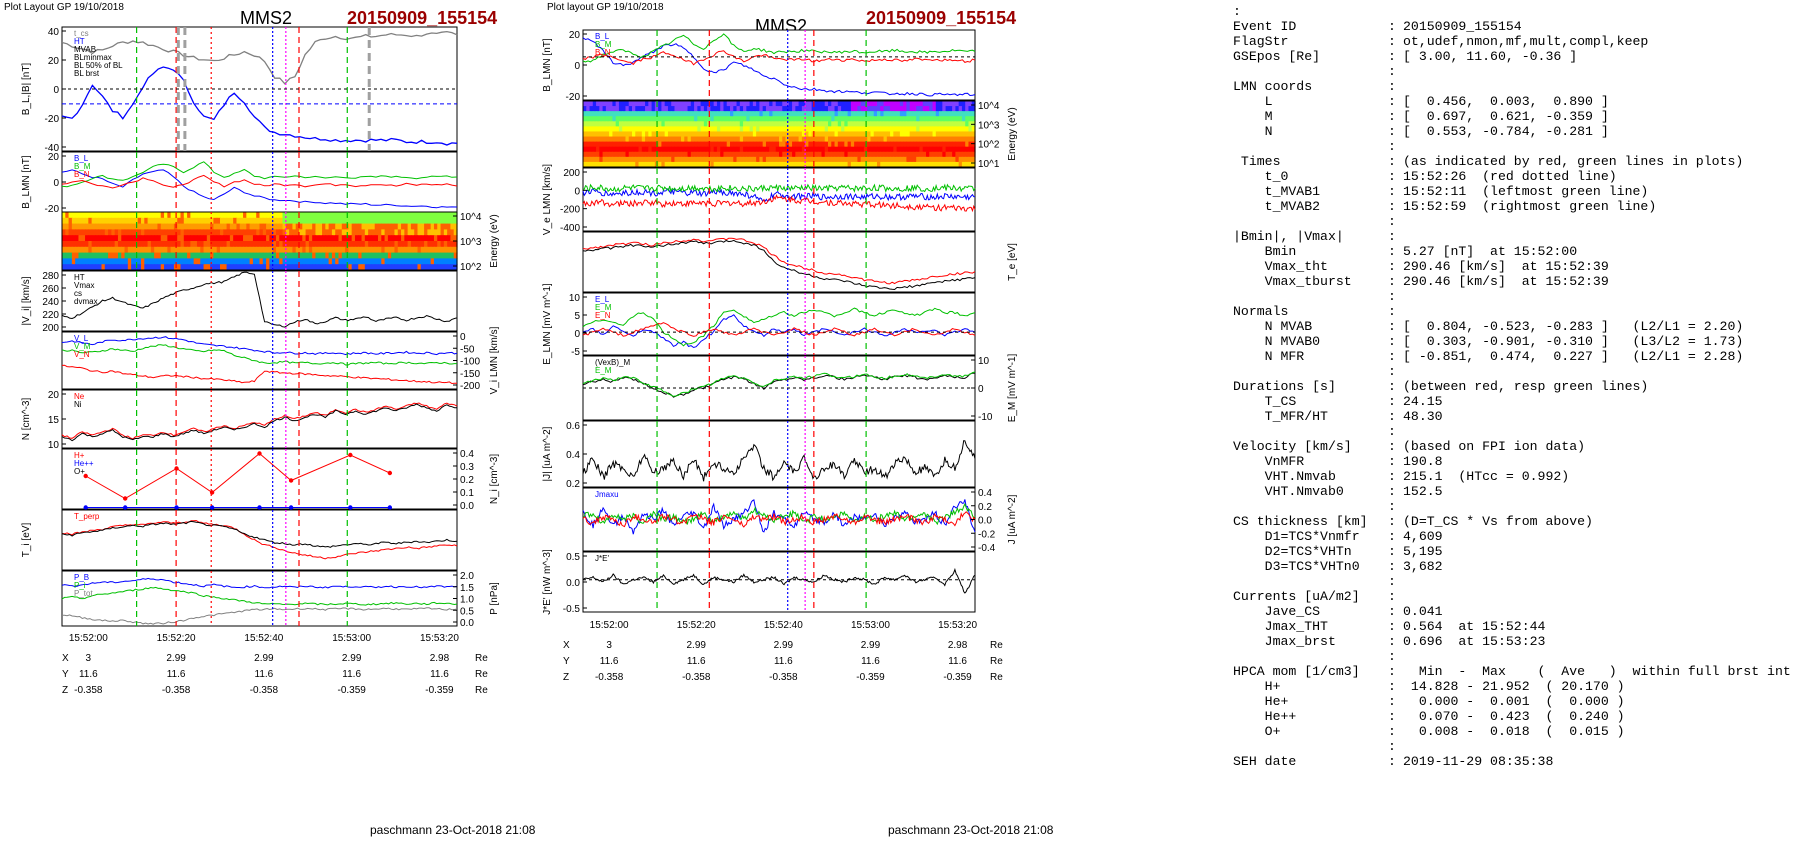 The width and height of the screenshot is (1804, 841). Describe the element at coordinates (467, 576) in the screenshot. I see `y-tick-label: 2.0` at that location.